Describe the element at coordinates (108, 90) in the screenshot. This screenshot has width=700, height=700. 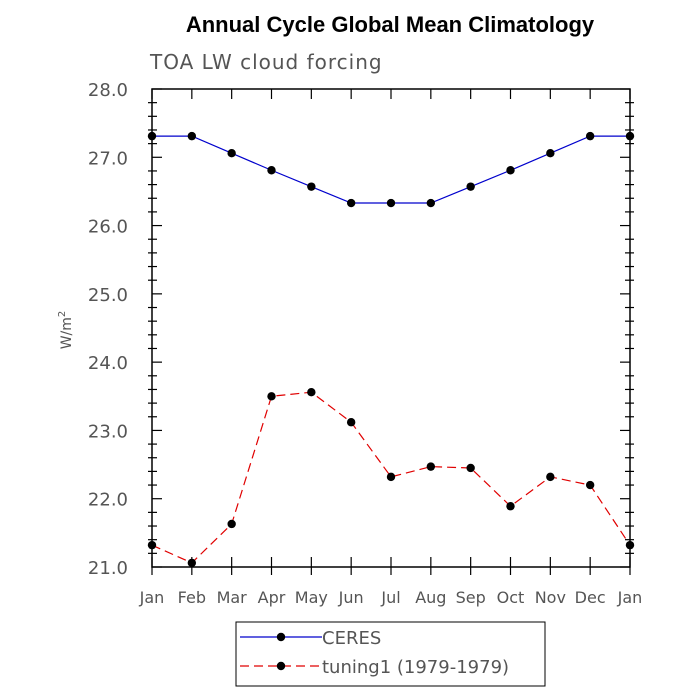
I see `y-tick-label: 28.0` at that location.